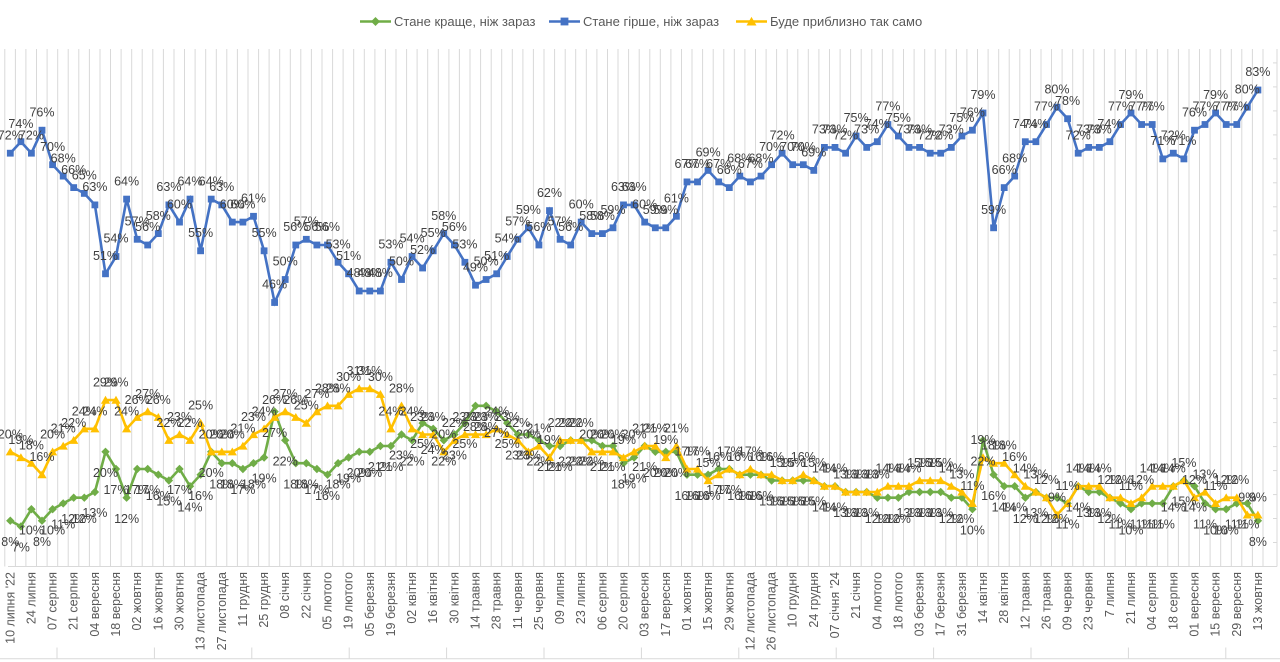 The height and width of the screenshot is (662, 1280). Describe the element at coordinates (655, 210) in the screenshot. I see `svg-text: 59%` at that location.